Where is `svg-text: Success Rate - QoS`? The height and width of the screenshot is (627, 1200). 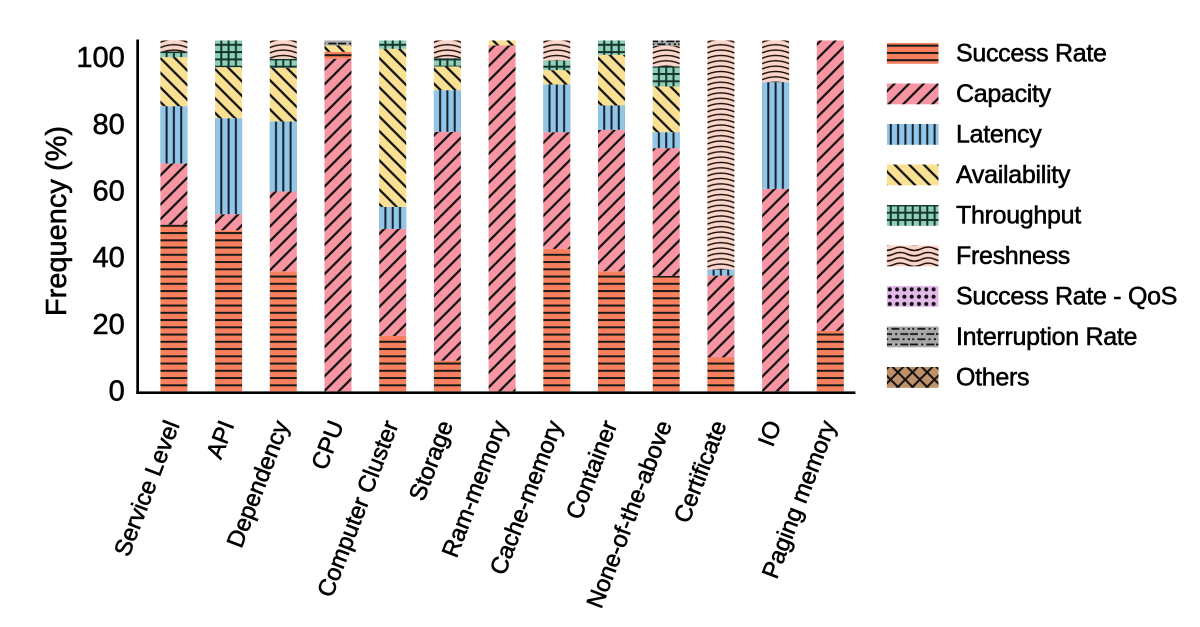 svg-text: Success Rate - QoS is located at coordinates (1066, 296).